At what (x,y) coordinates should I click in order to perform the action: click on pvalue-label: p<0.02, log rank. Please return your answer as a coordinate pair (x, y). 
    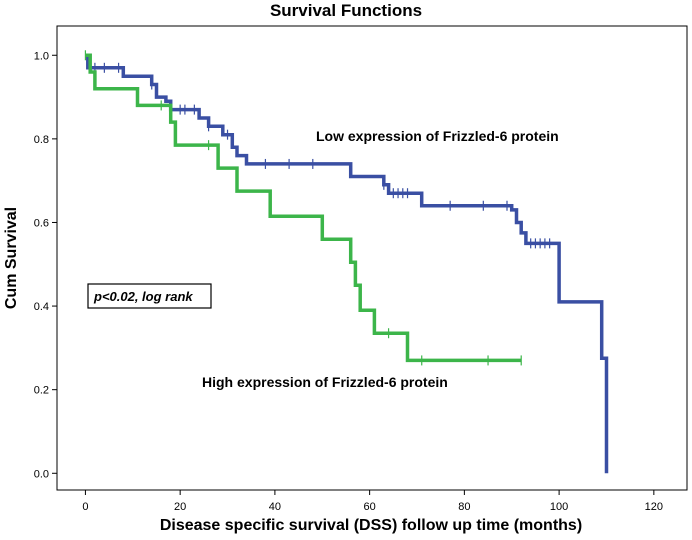
    Looking at the image, I should click on (143, 296).